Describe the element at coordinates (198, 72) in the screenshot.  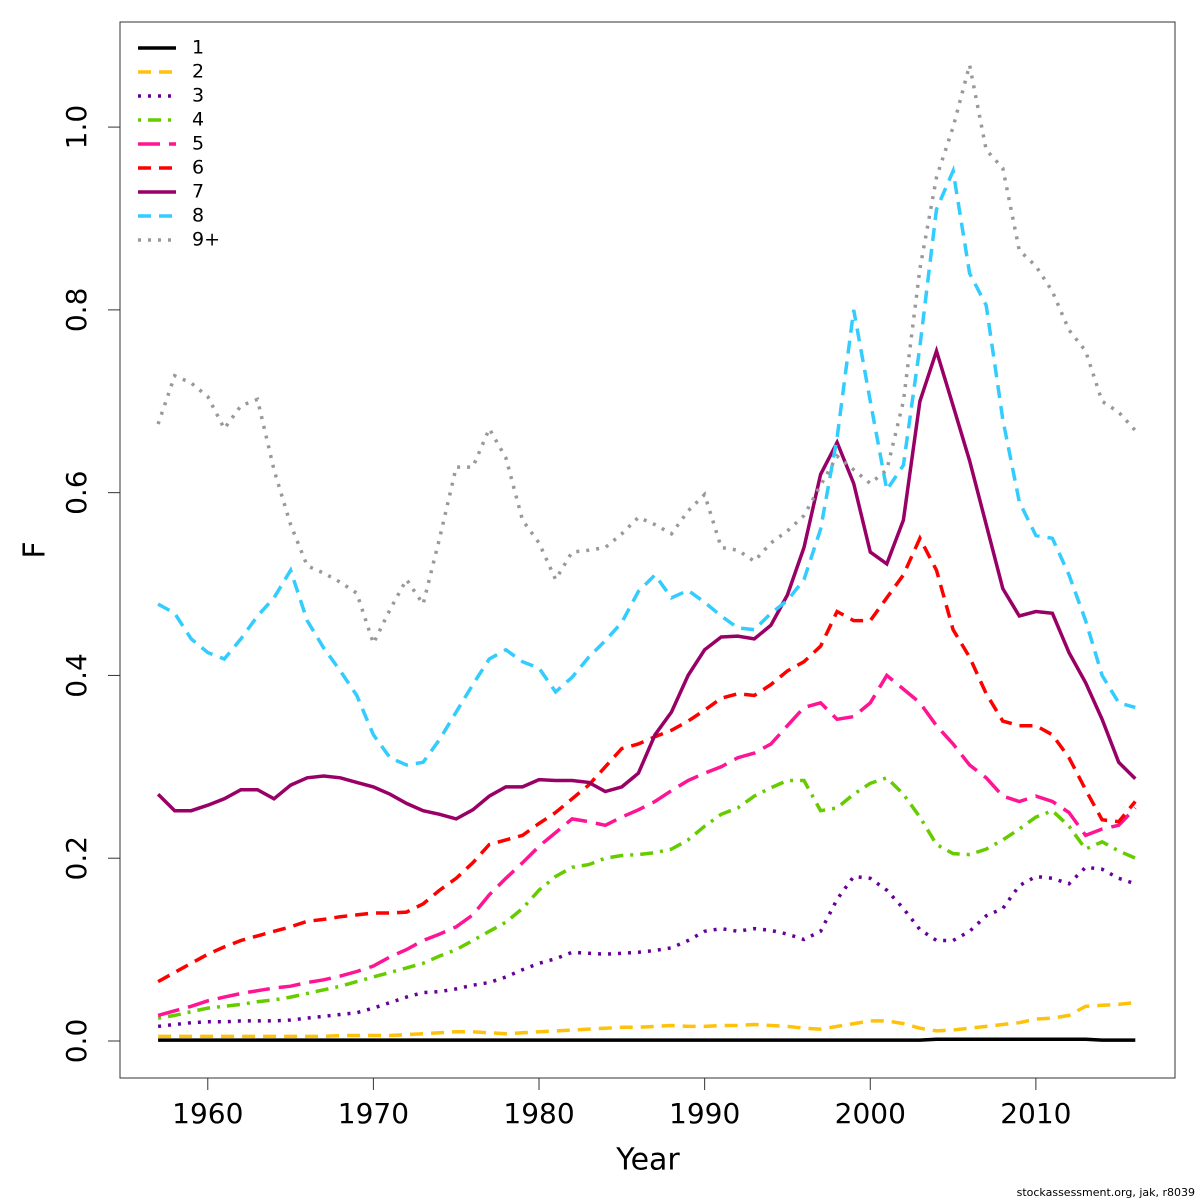
I see `legend-label: 2` at that location.